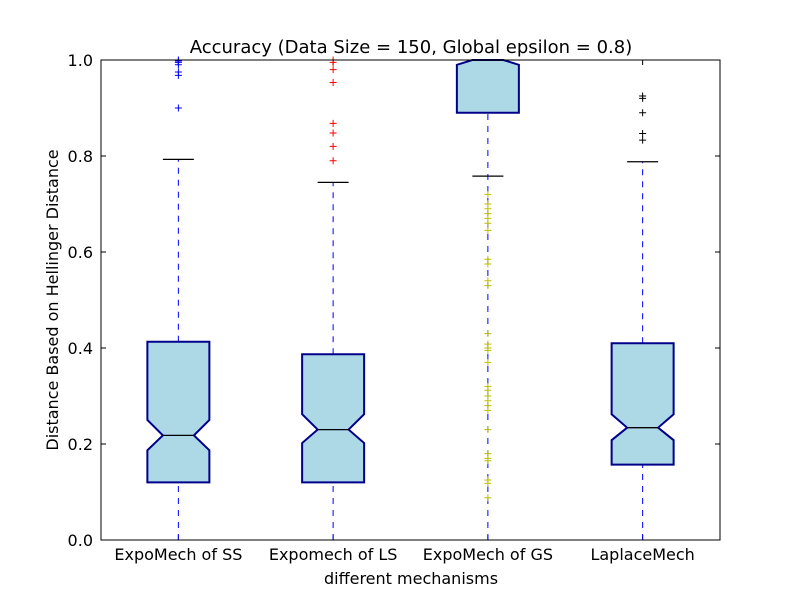 The height and width of the screenshot is (604, 800). I want to click on y-tick-label: 0.2, so click(80, 444).